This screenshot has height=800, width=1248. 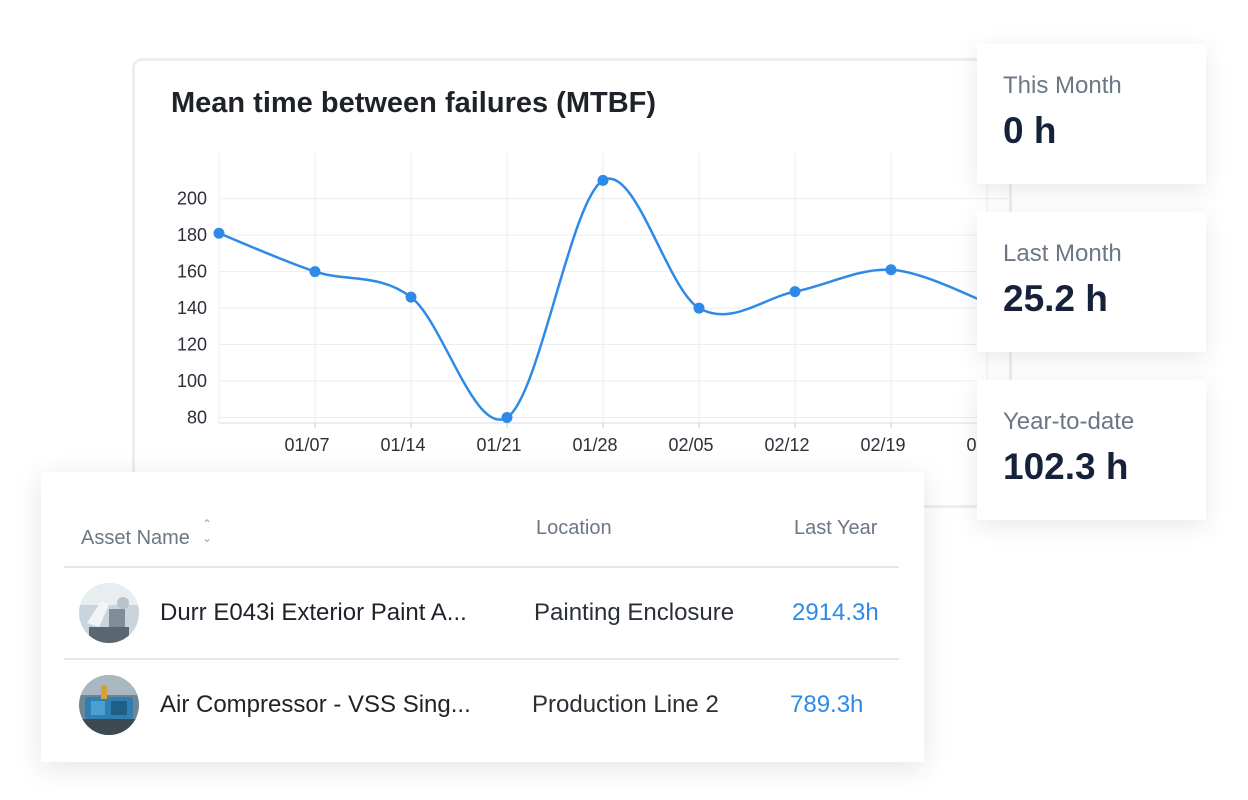 What do you see at coordinates (306, 445) in the screenshot?
I see `x-tick-label: 01/07` at bounding box center [306, 445].